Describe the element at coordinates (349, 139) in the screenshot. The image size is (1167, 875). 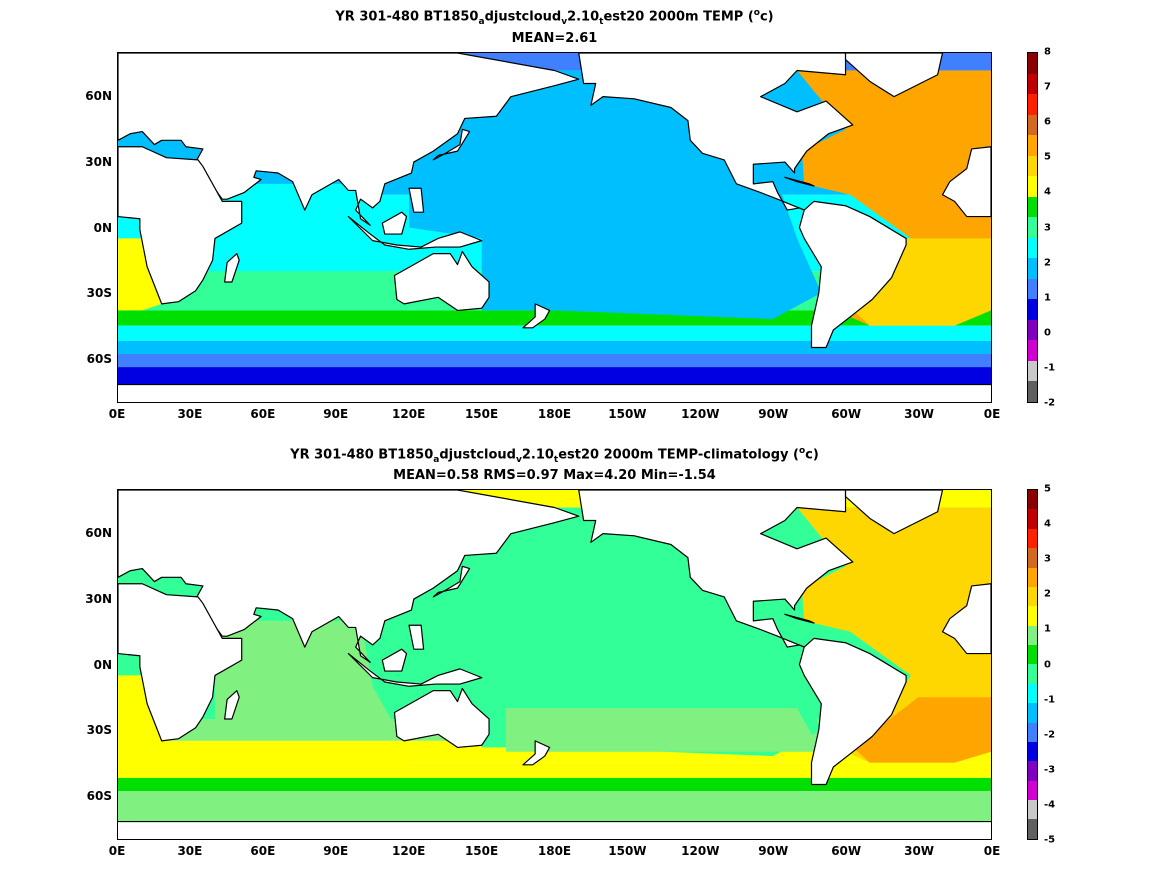
I see `land-eurasia` at that location.